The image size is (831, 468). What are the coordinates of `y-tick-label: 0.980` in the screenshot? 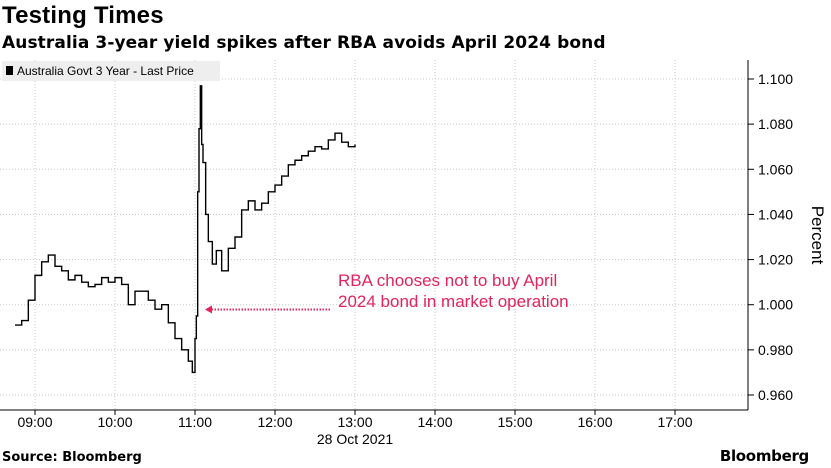 It's located at (775, 350).